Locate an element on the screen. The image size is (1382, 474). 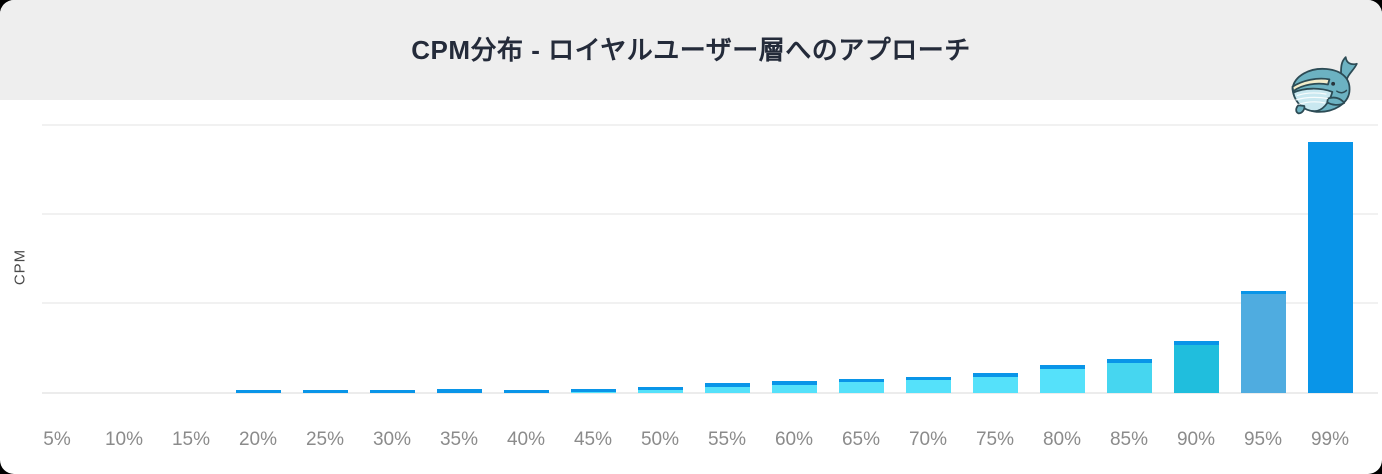
x-tick-label: 25% is located at coordinates (325, 439).